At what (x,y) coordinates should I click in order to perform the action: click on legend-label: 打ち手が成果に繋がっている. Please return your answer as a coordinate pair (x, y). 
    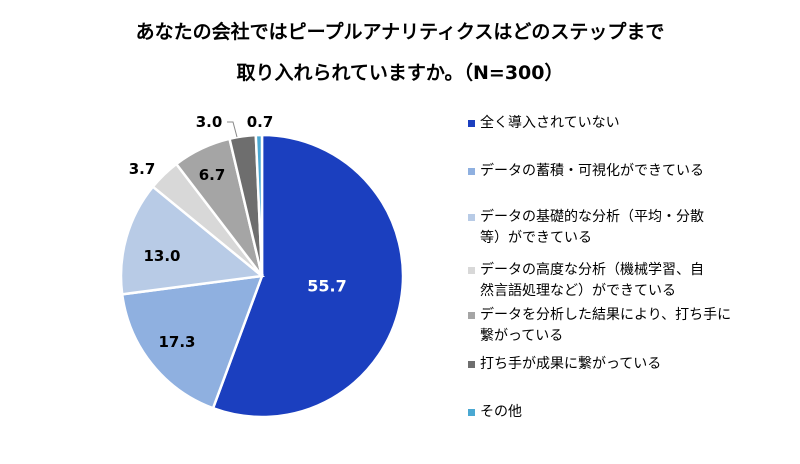
    Looking at the image, I should click on (571, 364).